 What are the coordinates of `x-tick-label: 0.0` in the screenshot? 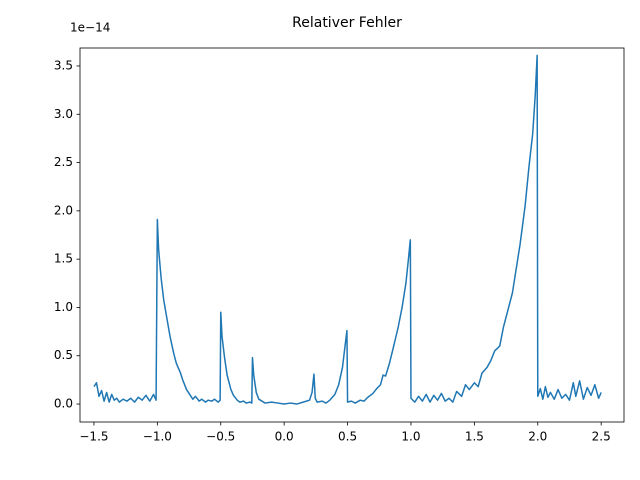 It's located at (284, 437).